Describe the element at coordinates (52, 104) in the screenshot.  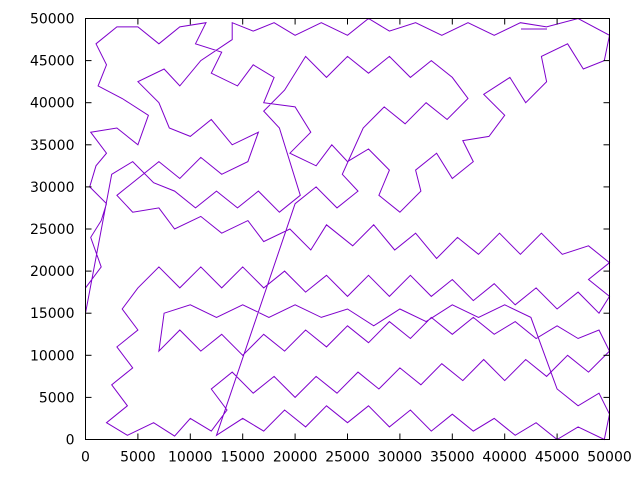
I see `y-tick-label: 40000` at that location.